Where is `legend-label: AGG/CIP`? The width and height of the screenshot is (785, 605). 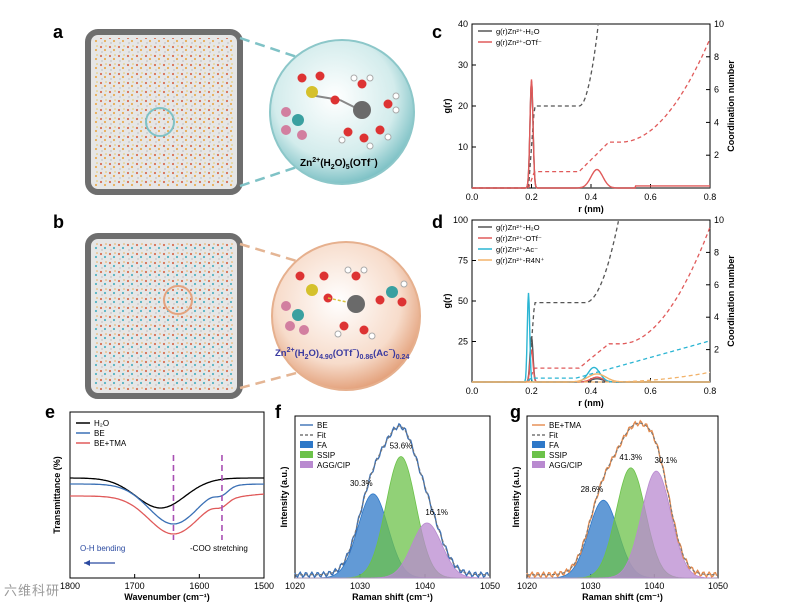 legend-label: AGG/CIP is located at coordinates (565, 465).